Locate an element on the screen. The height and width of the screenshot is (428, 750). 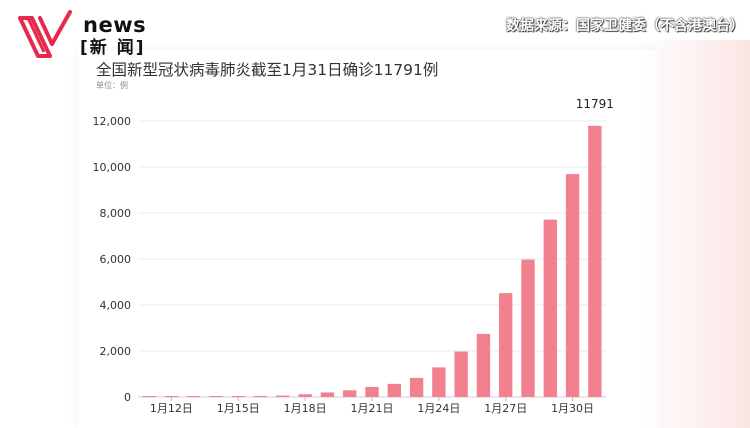
x-tick-label: 1月18日 is located at coordinates (305, 408).